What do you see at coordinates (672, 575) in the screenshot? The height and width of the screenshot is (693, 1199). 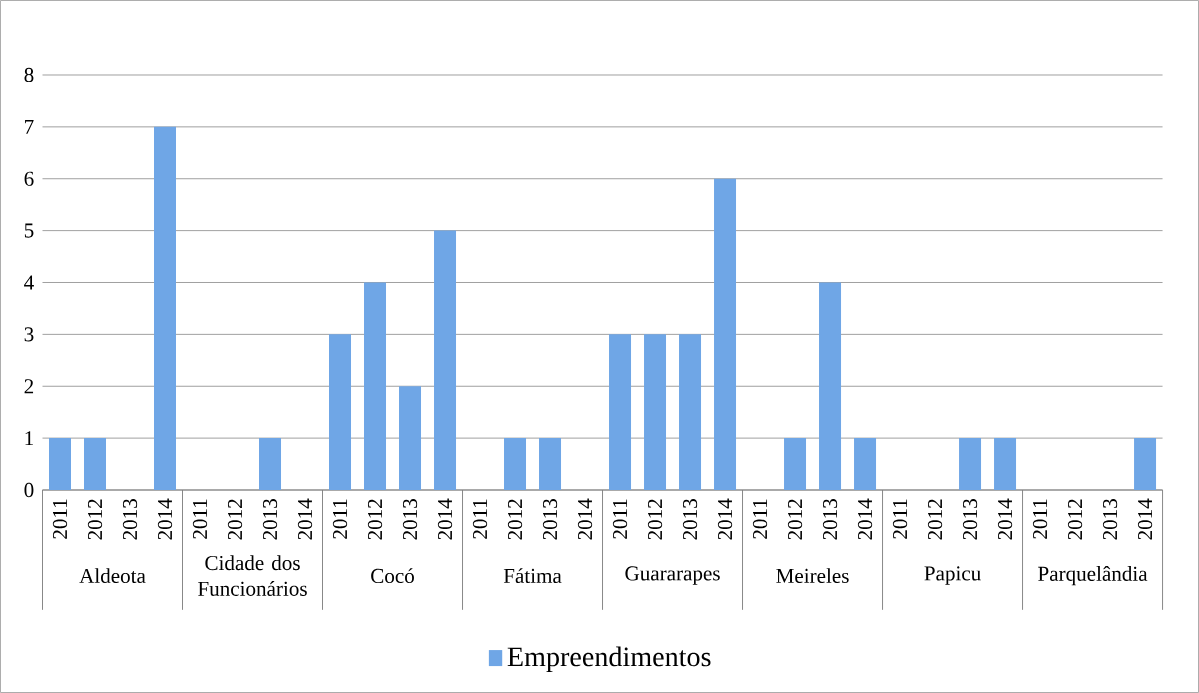 I see `text: Guararapes` at bounding box center [672, 575].